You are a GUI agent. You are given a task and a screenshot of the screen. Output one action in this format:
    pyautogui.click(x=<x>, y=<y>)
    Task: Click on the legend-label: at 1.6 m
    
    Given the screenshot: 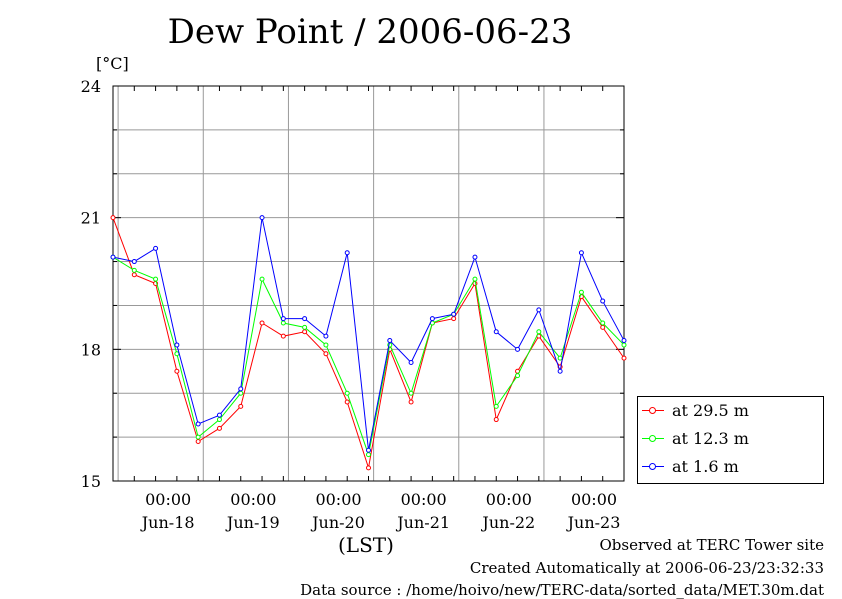 What is the action you would take?
    pyautogui.click(x=705, y=466)
    